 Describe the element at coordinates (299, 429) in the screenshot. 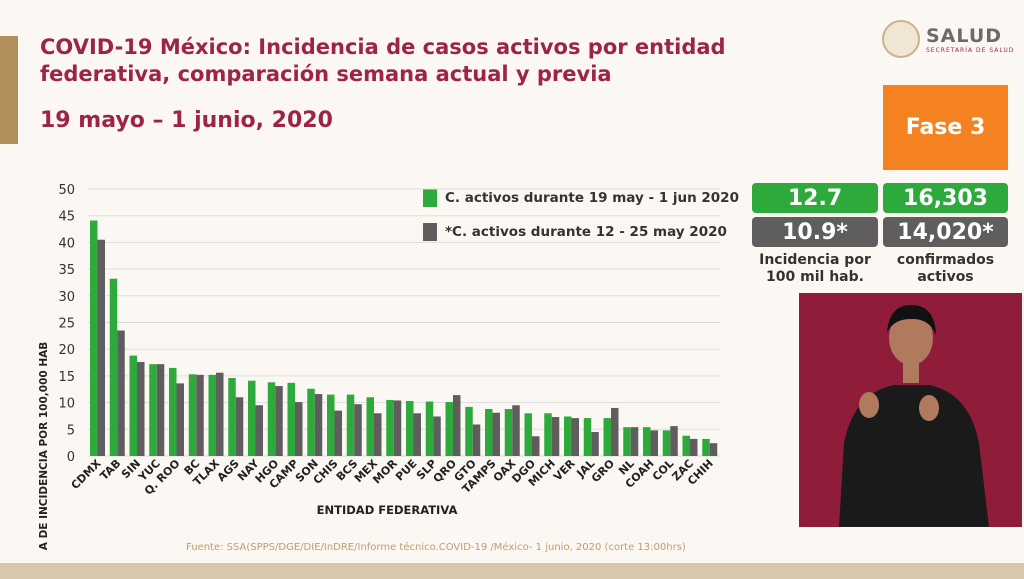

I see `bar-previous-camp` at that location.